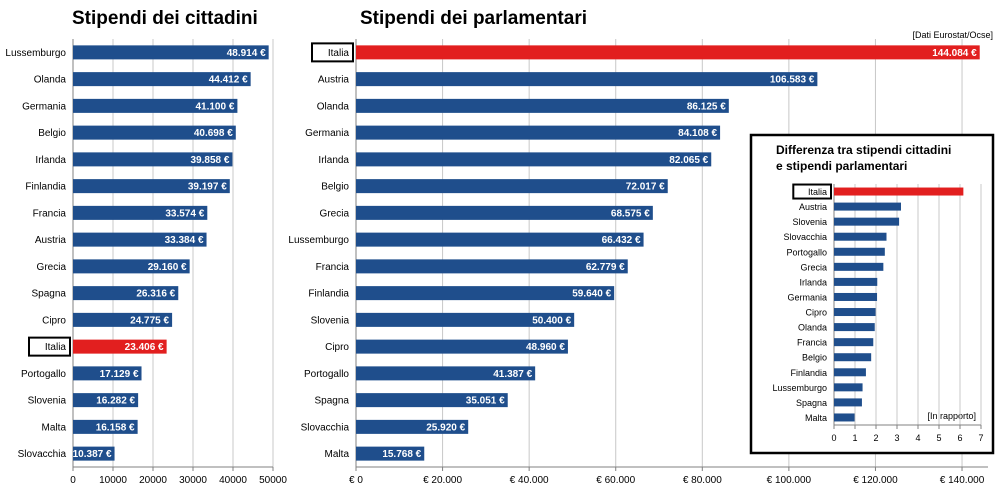 The width and height of the screenshot is (1000, 496). I want to click on value-label: 39.858 €, so click(209, 160).